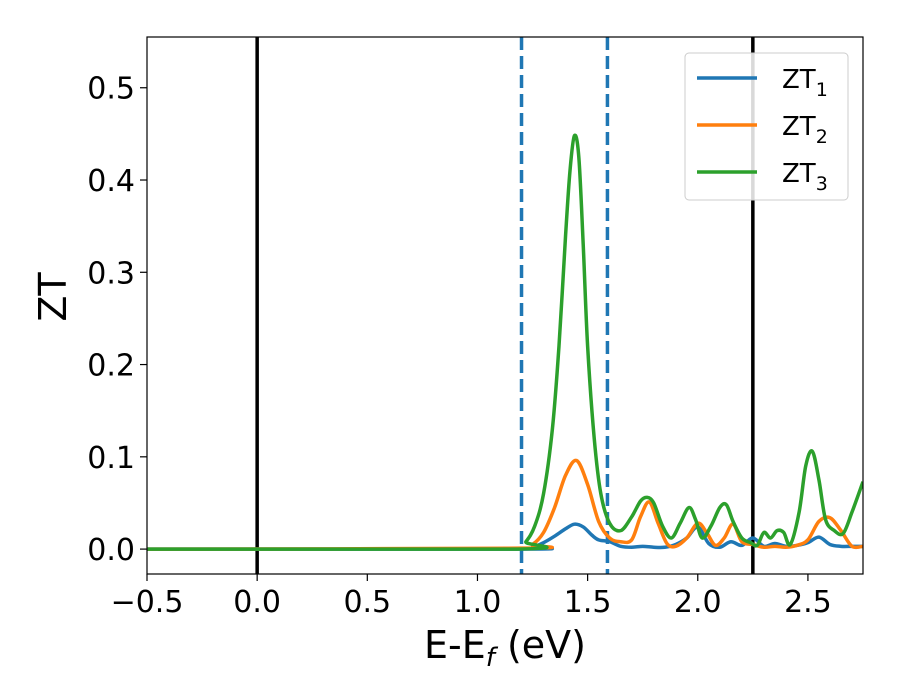 This screenshot has width=900, height=700. Describe the element at coordinates (111, 366) in the screenshot. I see `y-tick-label: 0.2` at that location.